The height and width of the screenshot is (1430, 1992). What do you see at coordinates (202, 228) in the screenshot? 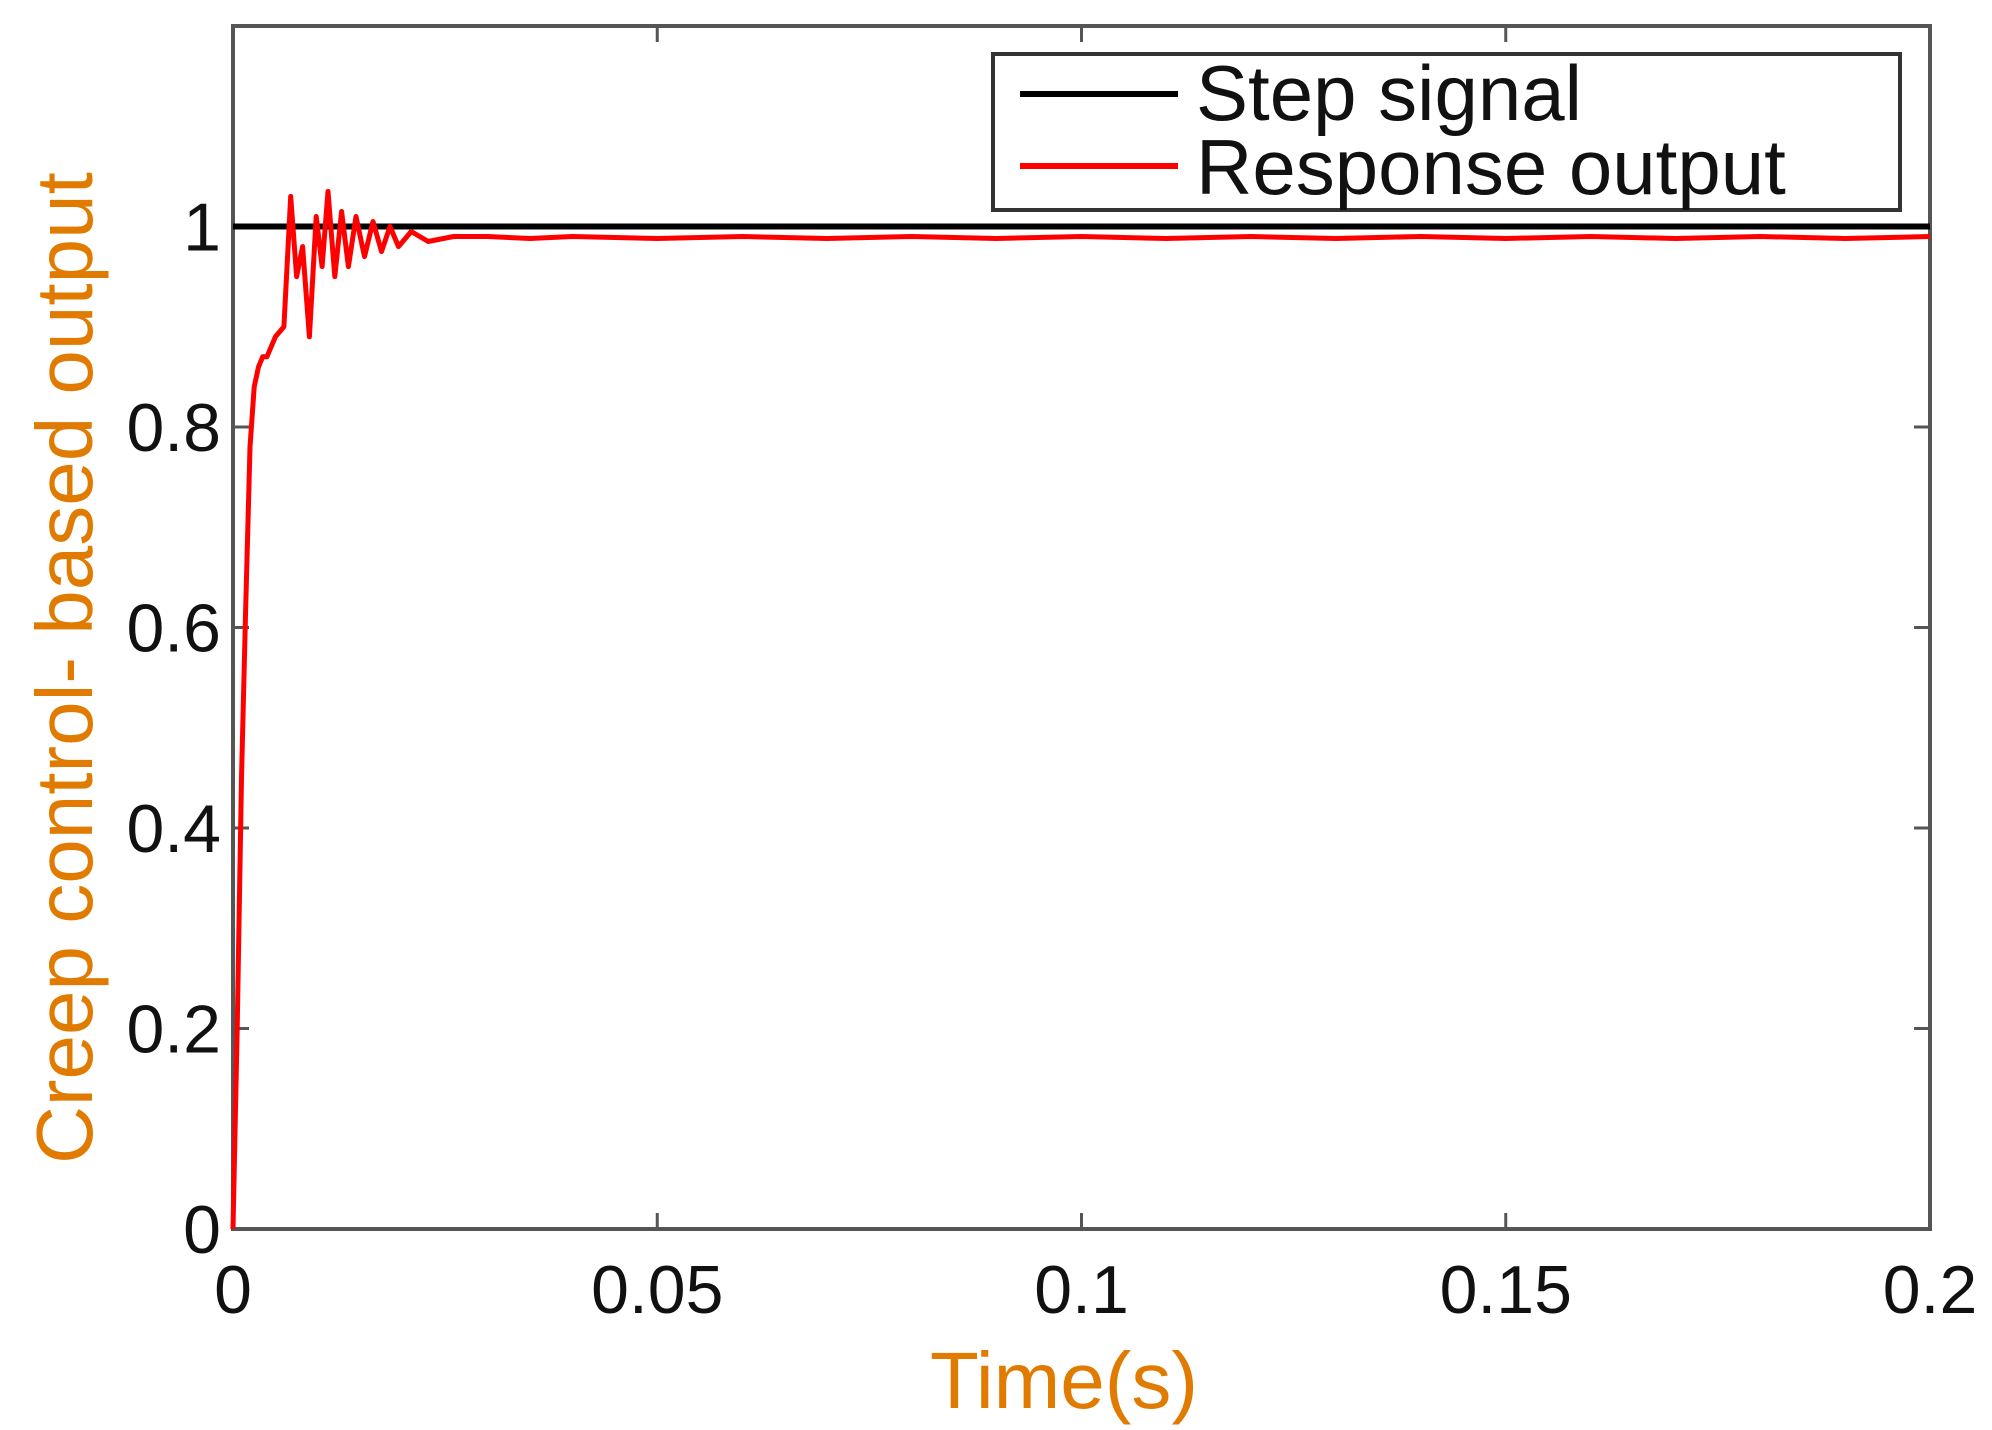
I see `y-tick-label: 1` at bounding box center [202, 228].